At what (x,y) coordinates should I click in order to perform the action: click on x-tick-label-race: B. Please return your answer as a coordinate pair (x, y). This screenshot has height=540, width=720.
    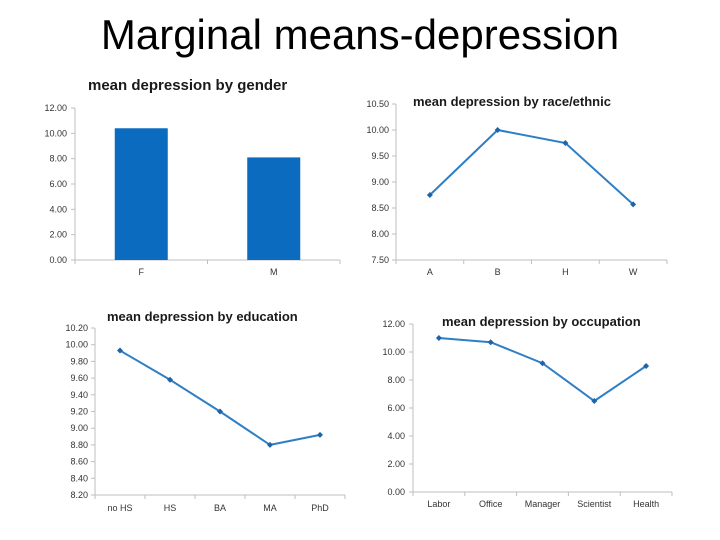
    Looking at the image, I should click on (498, 272).